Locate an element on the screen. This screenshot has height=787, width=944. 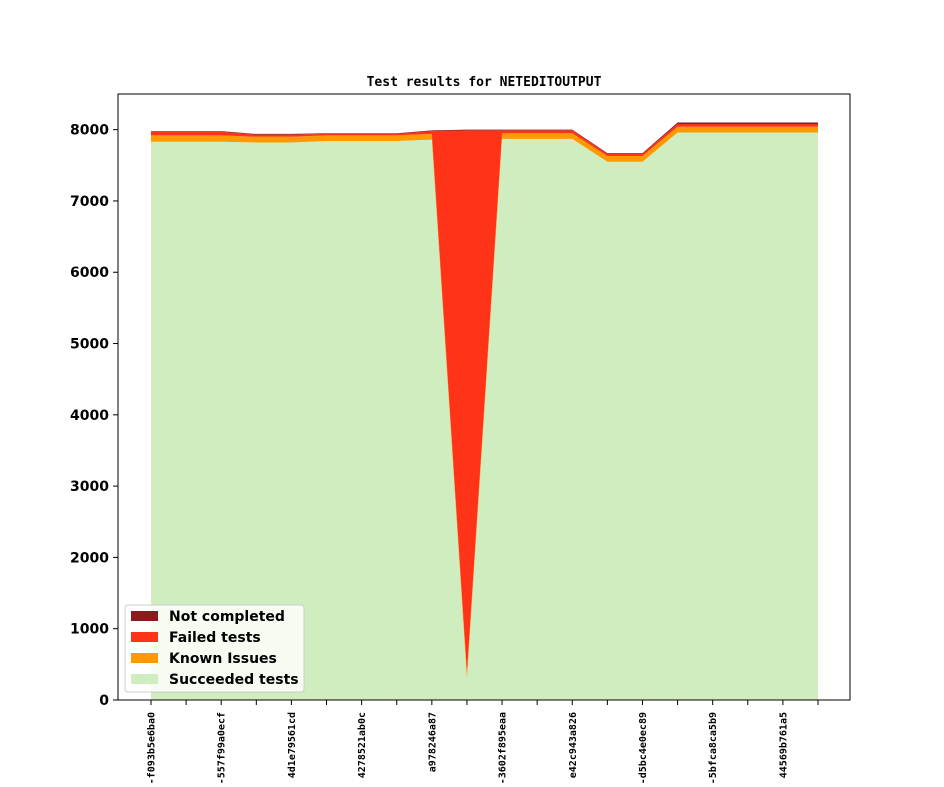
x-tick-label: a978246a87 is located at coordinates (432, 742).